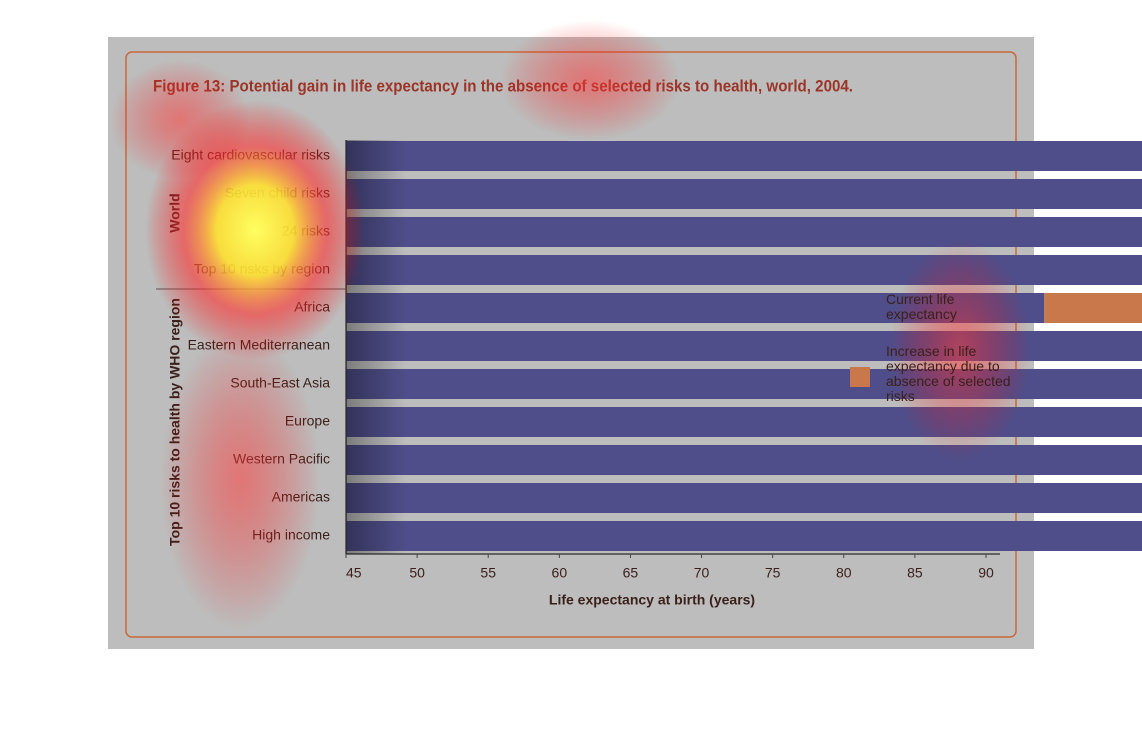 The image size is (1142, 744). I want to click on x-tick-label: 85, so click(915, 573).